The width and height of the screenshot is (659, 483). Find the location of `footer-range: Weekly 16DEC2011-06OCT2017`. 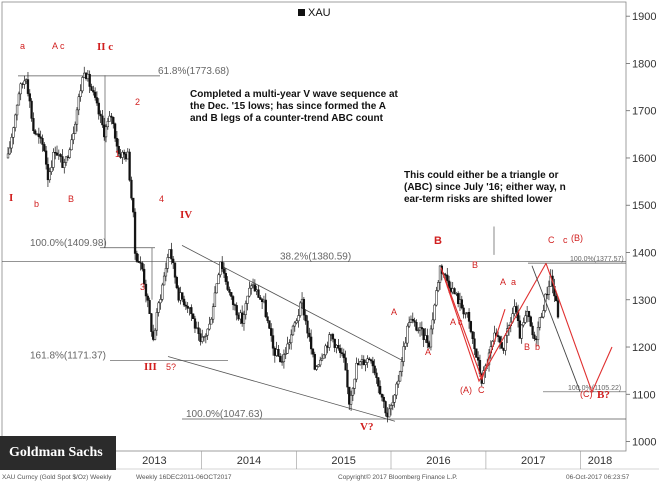

footer-range: Weekly 16DEC2011-06OCT2017 is located at coordinates (184, 477).